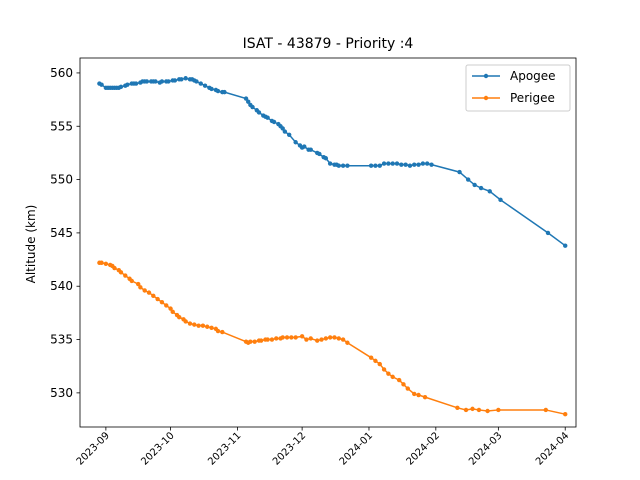 The image size is (640, 480). What do you see at coordinates (533, 76) in the screenshot?
I see `legend-apogee-label: Apogee` at bounding box center [533, 76].